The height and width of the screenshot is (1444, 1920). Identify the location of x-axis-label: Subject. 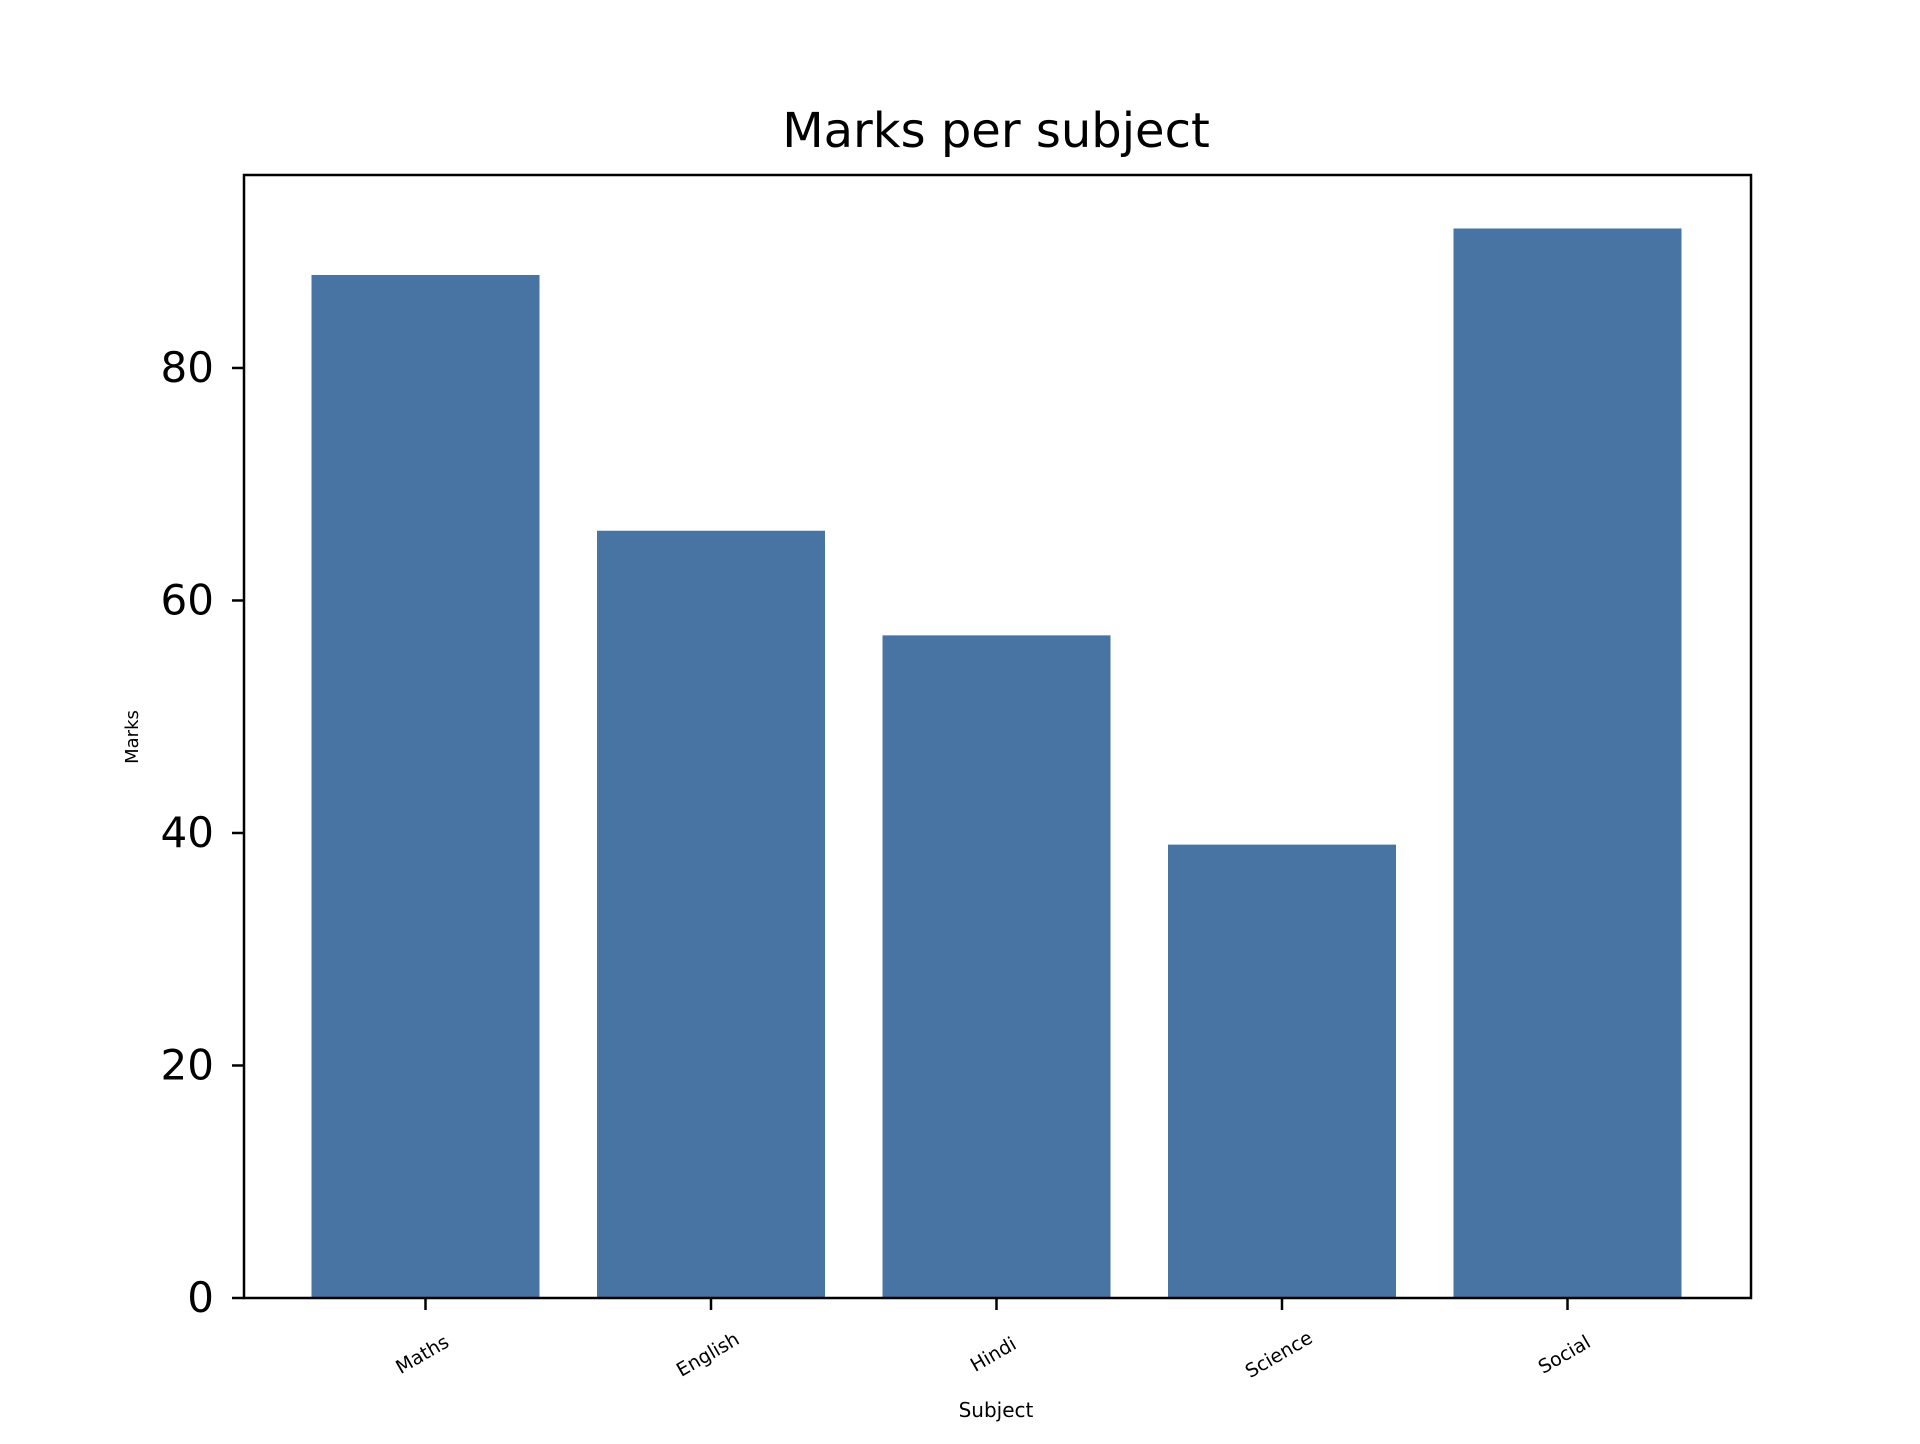
(996, 1410).